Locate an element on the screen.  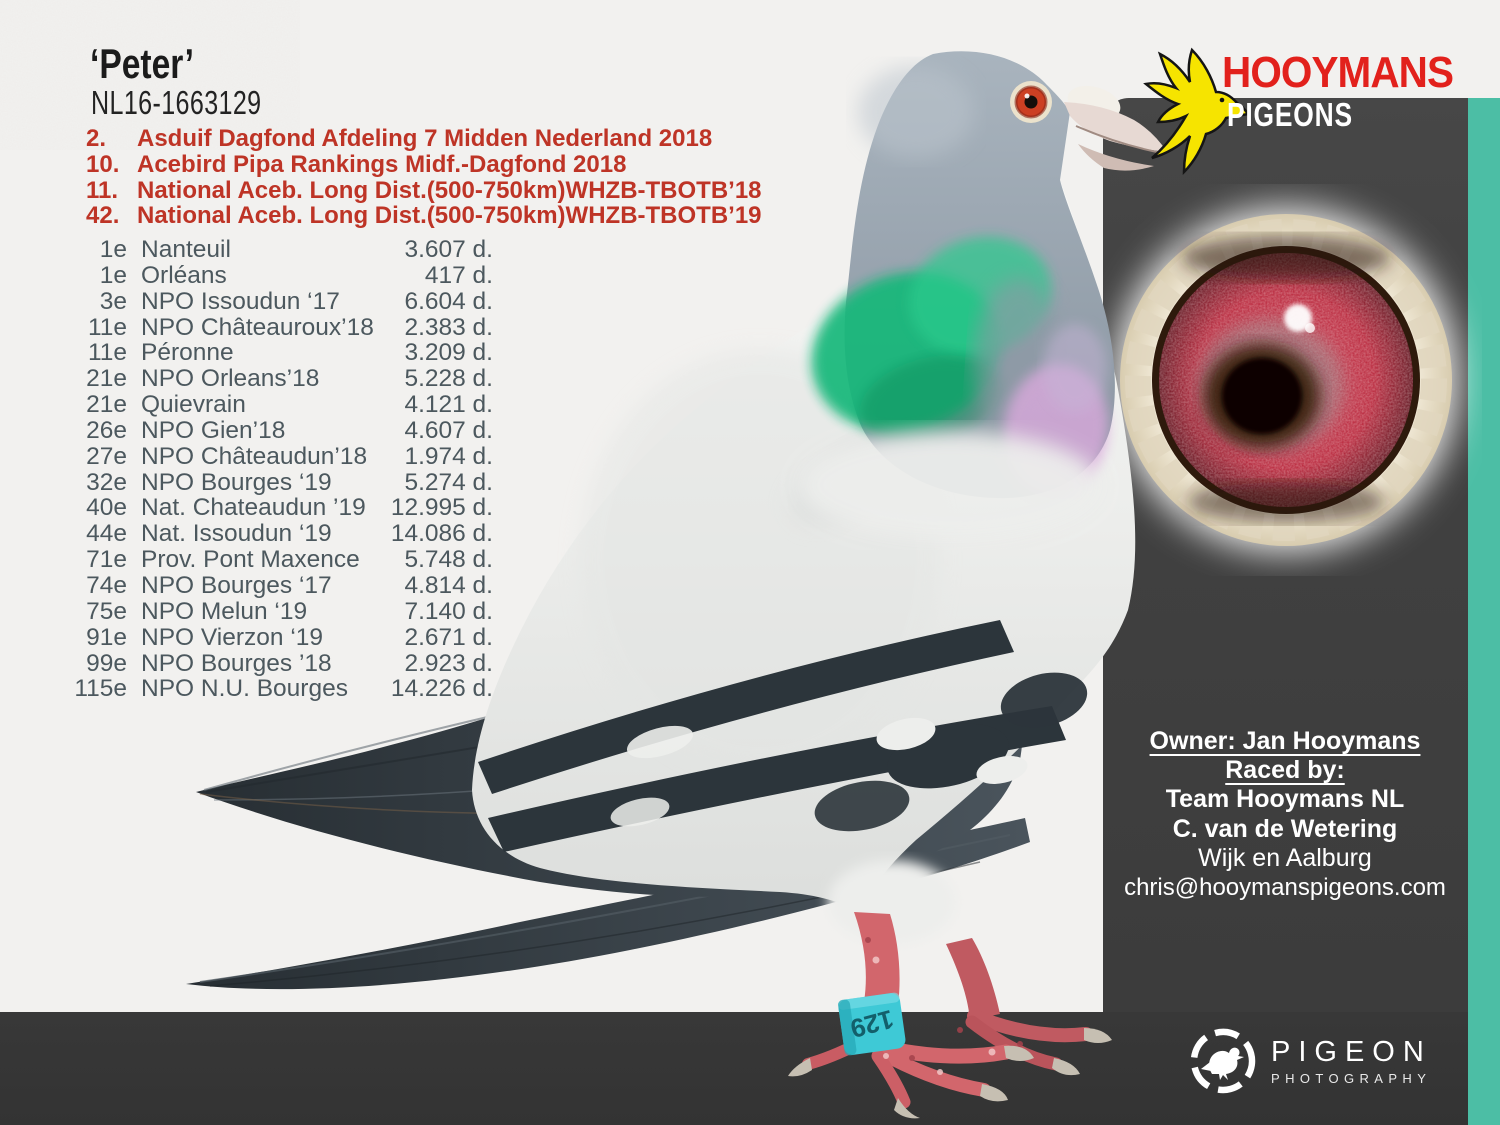
camera-shutter-icon is located at coordinates (1223, 1061).